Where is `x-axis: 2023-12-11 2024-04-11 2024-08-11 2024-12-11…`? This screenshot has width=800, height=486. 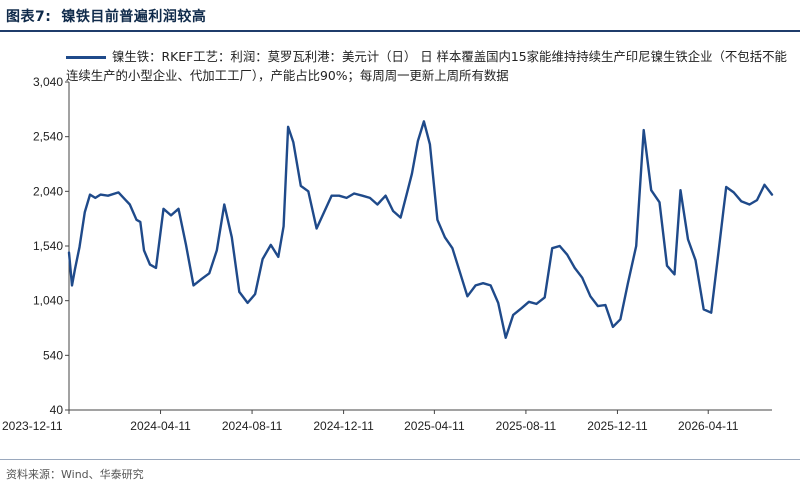
x-axis: 2023-12-11 2024-04-11 2024-08-11 2024-12-11… is located at coordinates (387, 421).